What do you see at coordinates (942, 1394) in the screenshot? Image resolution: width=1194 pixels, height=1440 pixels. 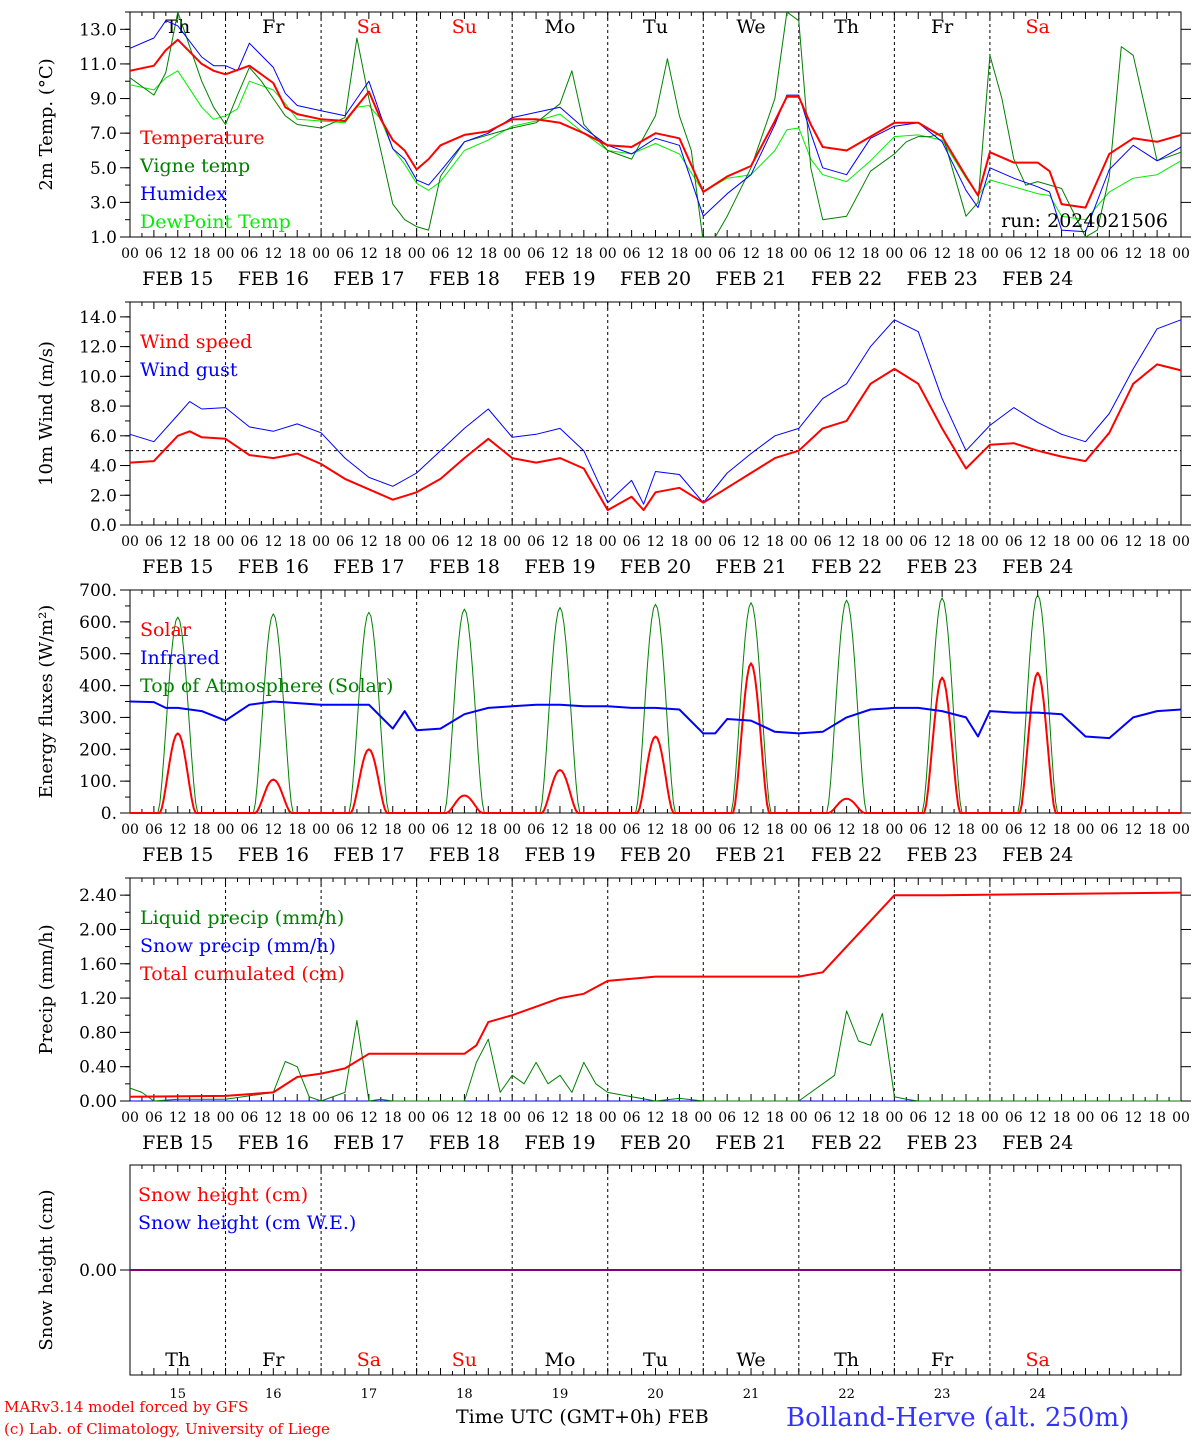 I see `day-number-label: 23` at bounding box center [942, 1394].